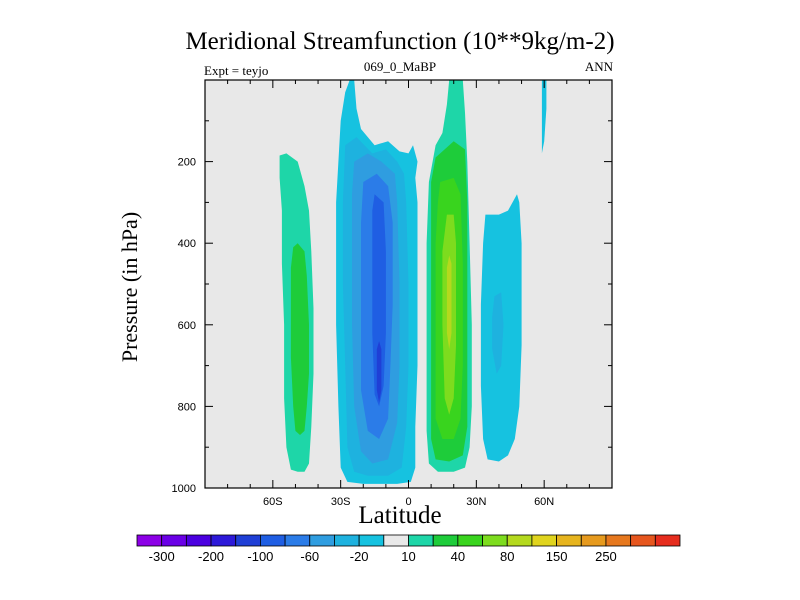  I want to click on x-tick-label: 60N, so click(544, 502).